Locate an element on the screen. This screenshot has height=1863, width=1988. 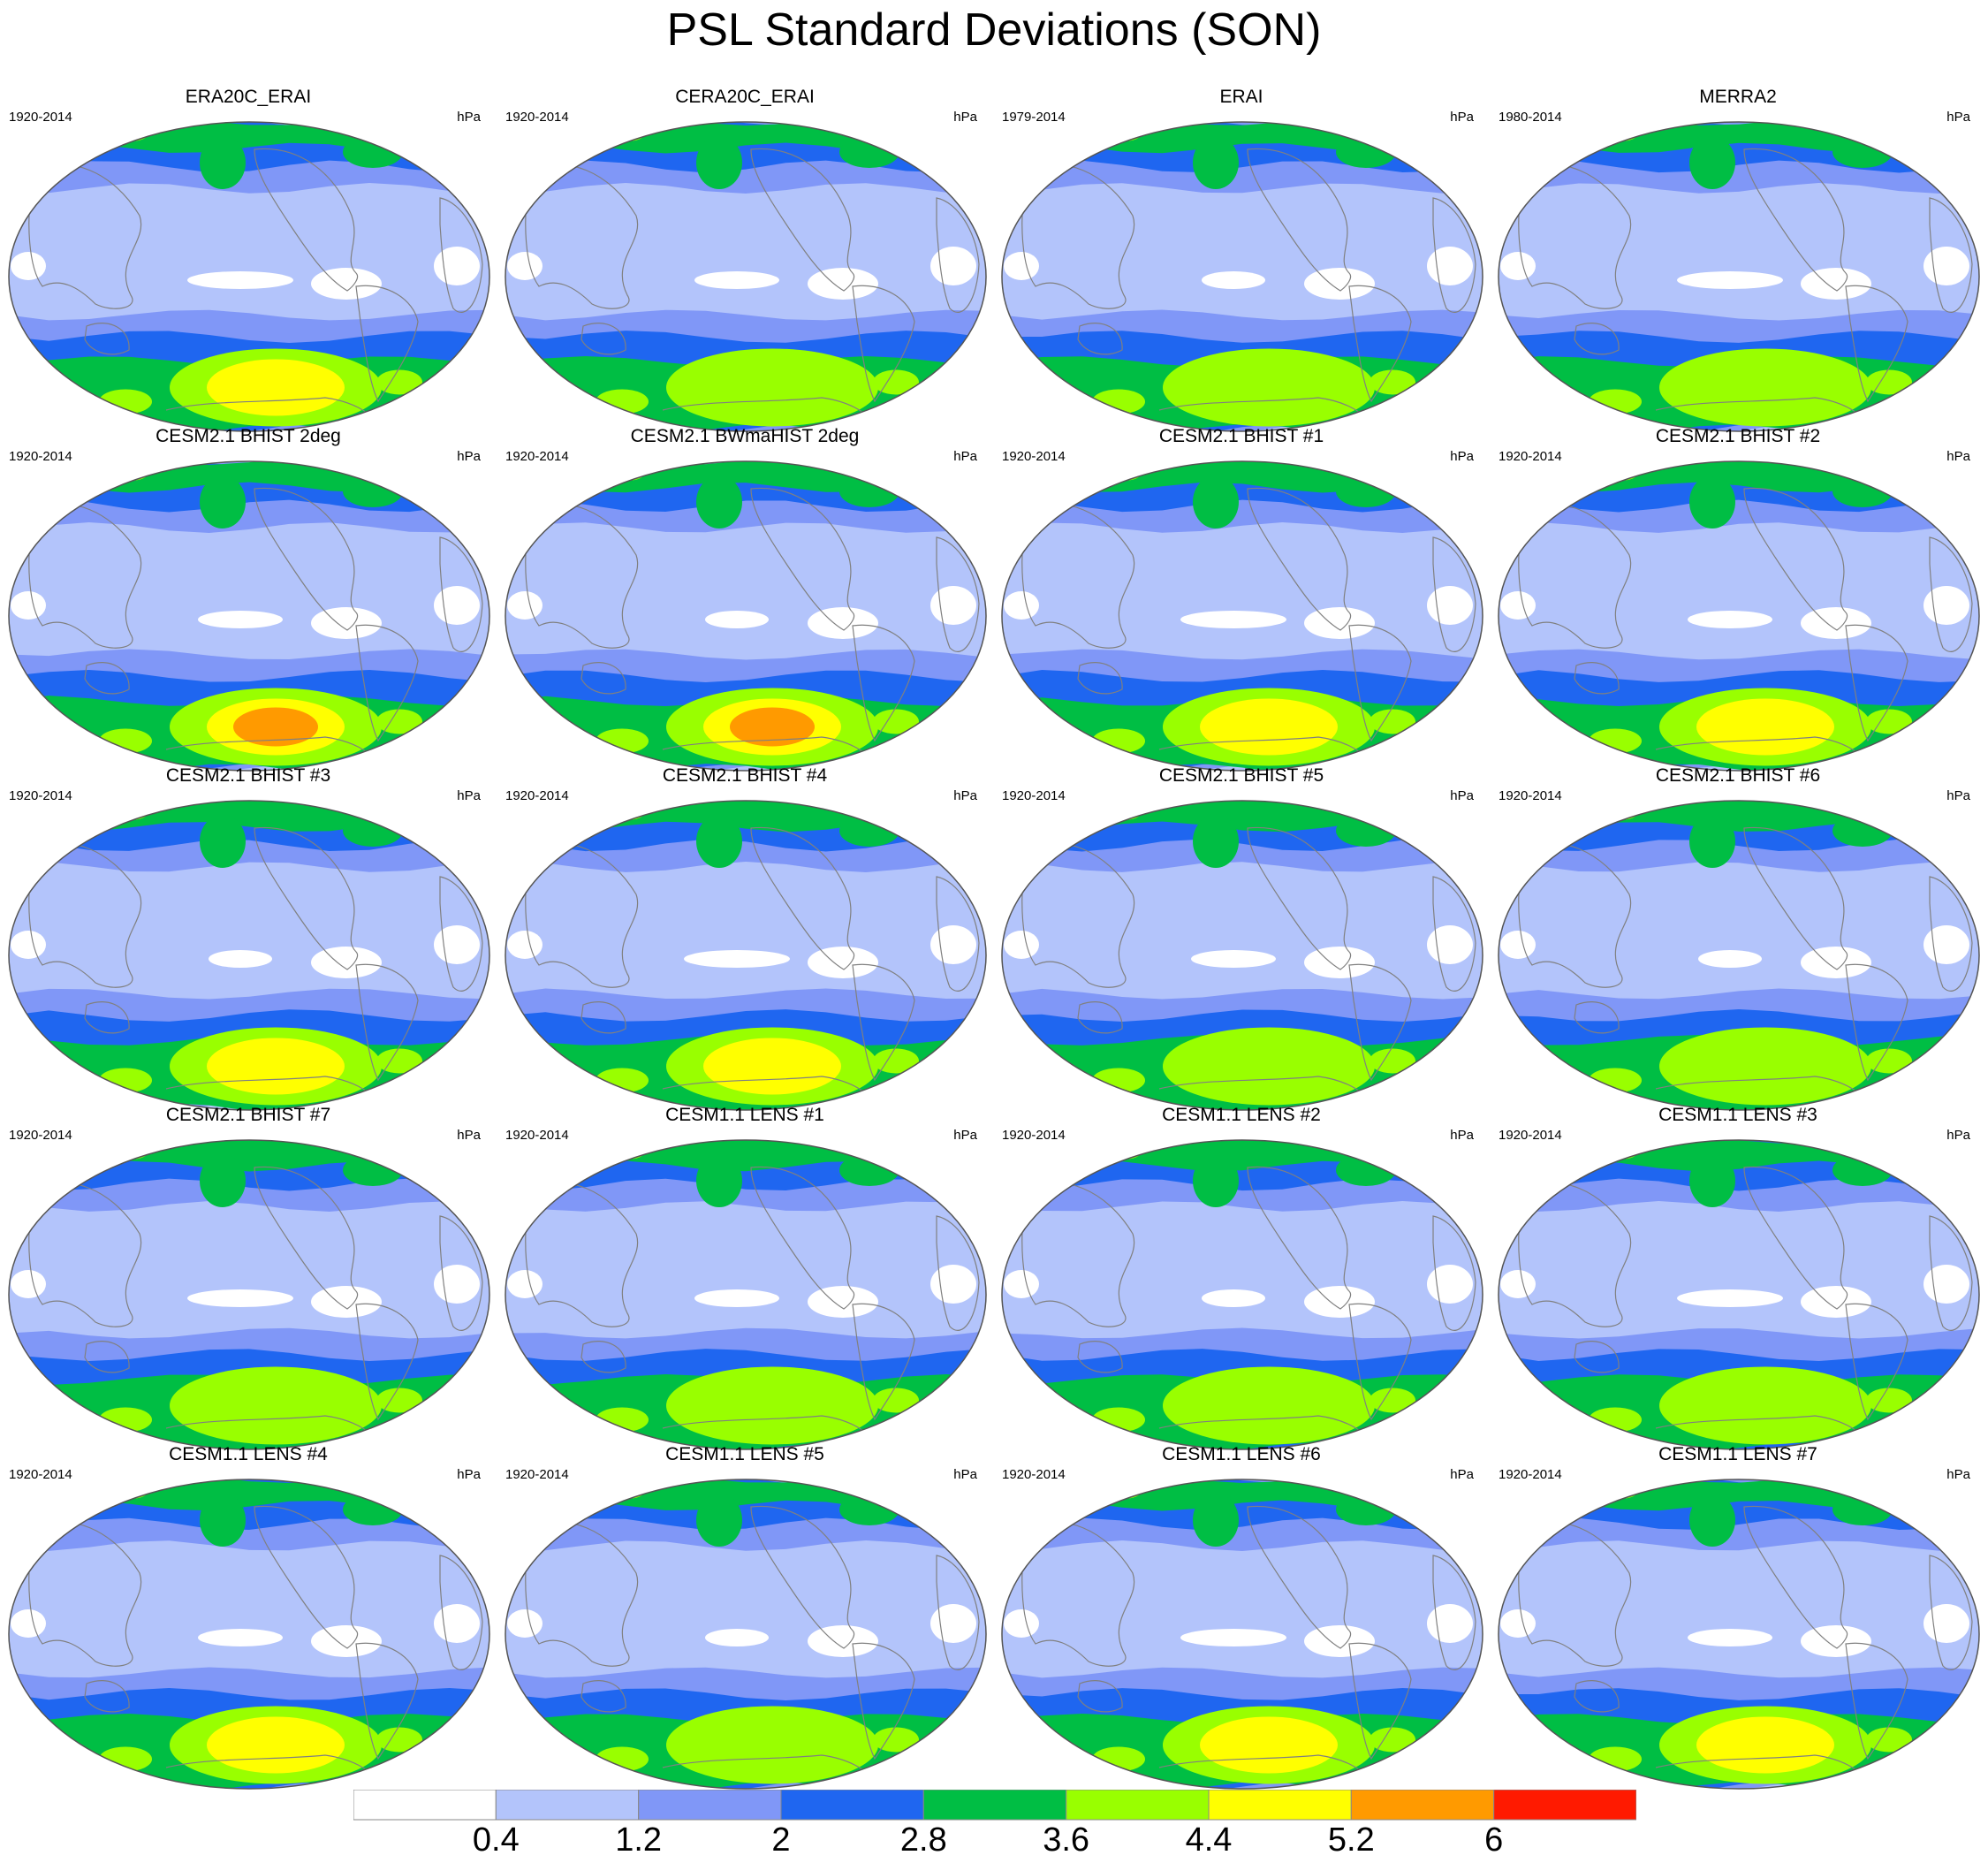
map-panel: CESM1.1 LENS #7 1920-2014 hPa is located at coordinates (1738, 1617).